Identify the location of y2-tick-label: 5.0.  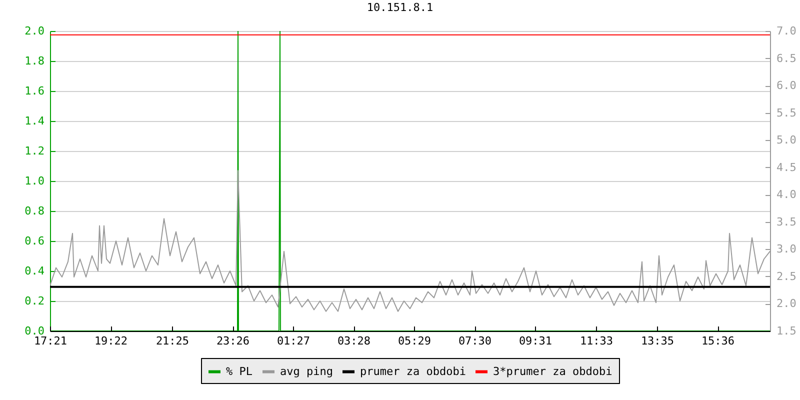
(786, 140).